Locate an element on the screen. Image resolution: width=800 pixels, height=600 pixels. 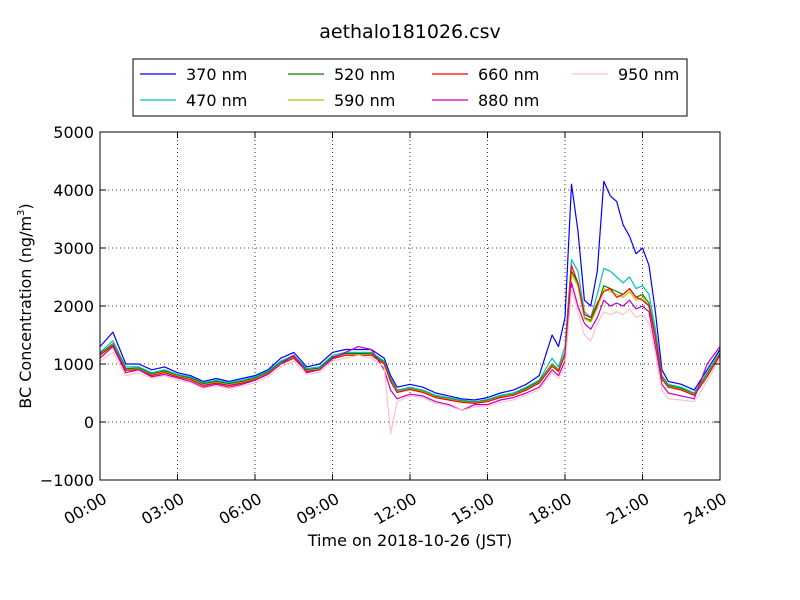
legend-label: 880 nm is located at coordinates (508, 100).